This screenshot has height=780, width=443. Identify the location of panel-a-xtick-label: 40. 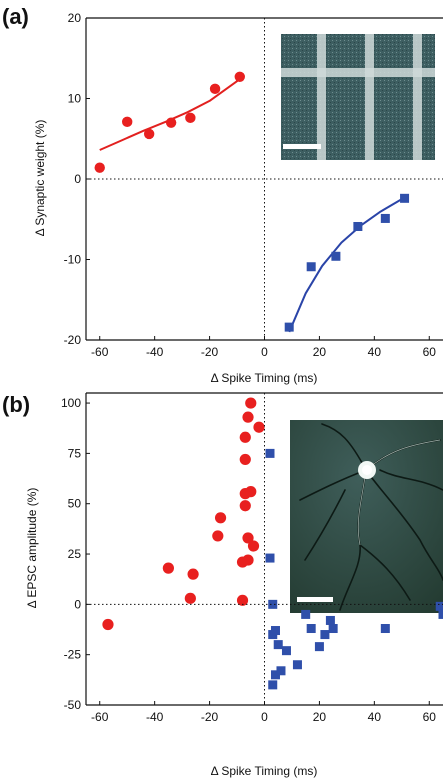
(375, 352).